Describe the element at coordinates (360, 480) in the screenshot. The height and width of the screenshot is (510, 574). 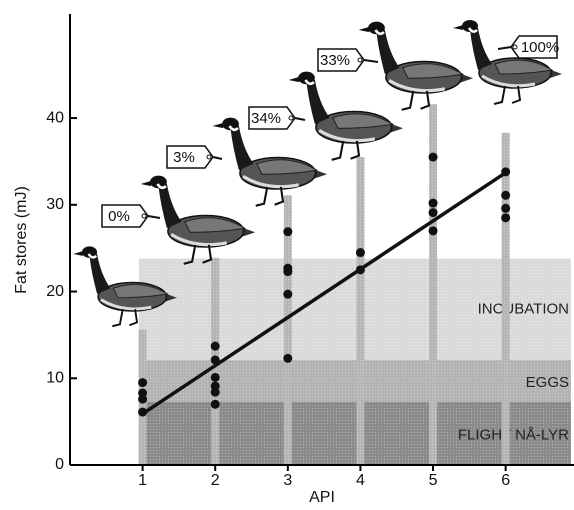
I see `x-tick-label: 4` at that location.